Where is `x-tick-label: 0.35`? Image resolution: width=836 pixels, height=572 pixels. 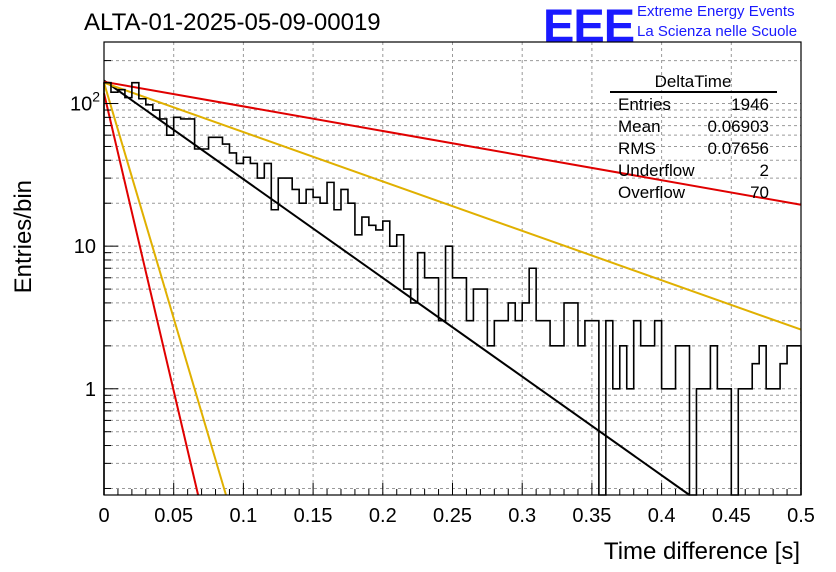
x-tick-label: 0.35 is located at coordinates (591, 516).